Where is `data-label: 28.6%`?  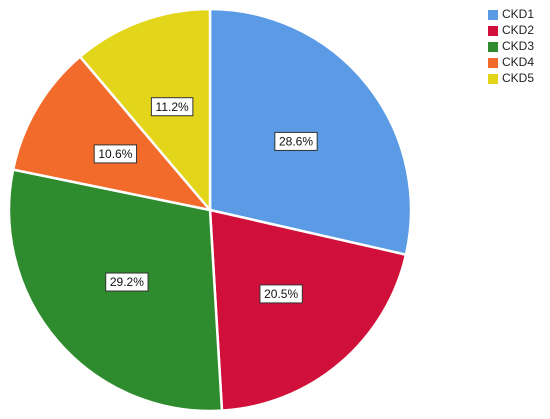
data-label: 28.6% is located at coordinates (296, 142).